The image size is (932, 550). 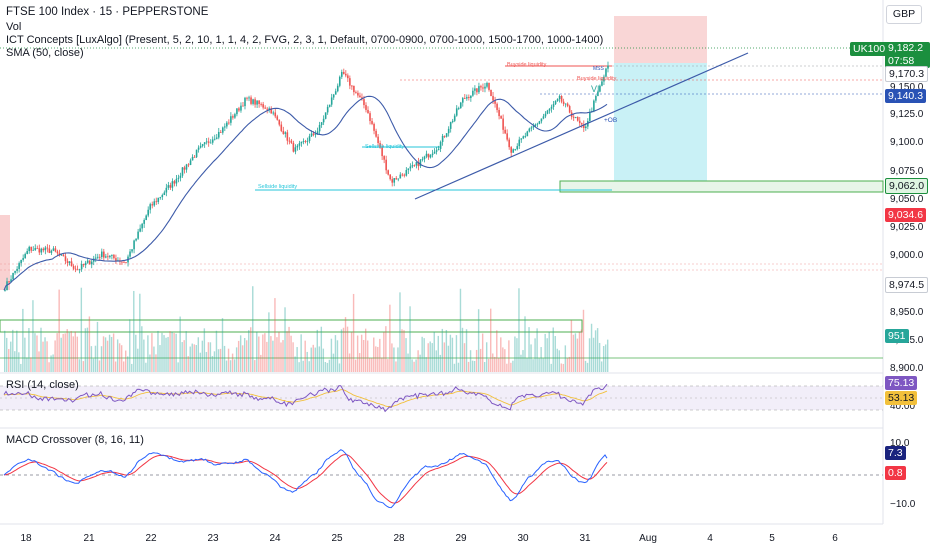 I want to click on symbol-title: FTSE 100 Index · 15 · PEPPERSTONE, so click(x=107, y=12).